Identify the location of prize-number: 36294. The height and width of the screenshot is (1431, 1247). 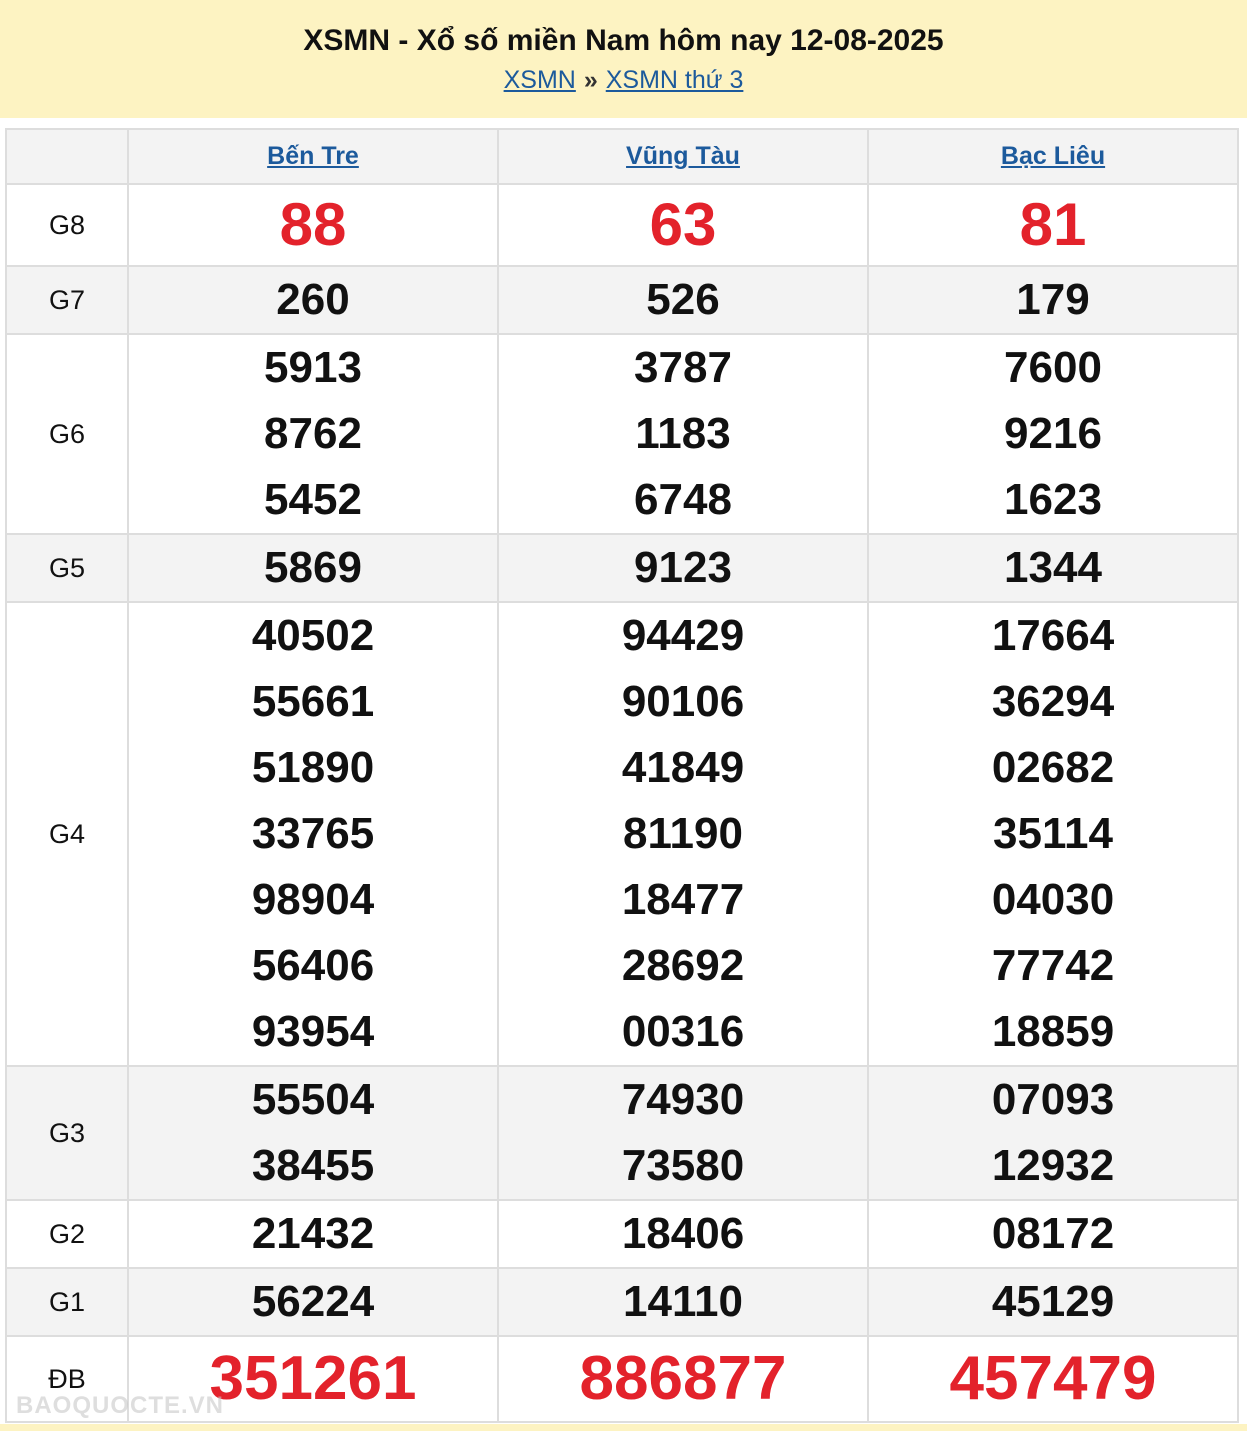
(1053, 701).